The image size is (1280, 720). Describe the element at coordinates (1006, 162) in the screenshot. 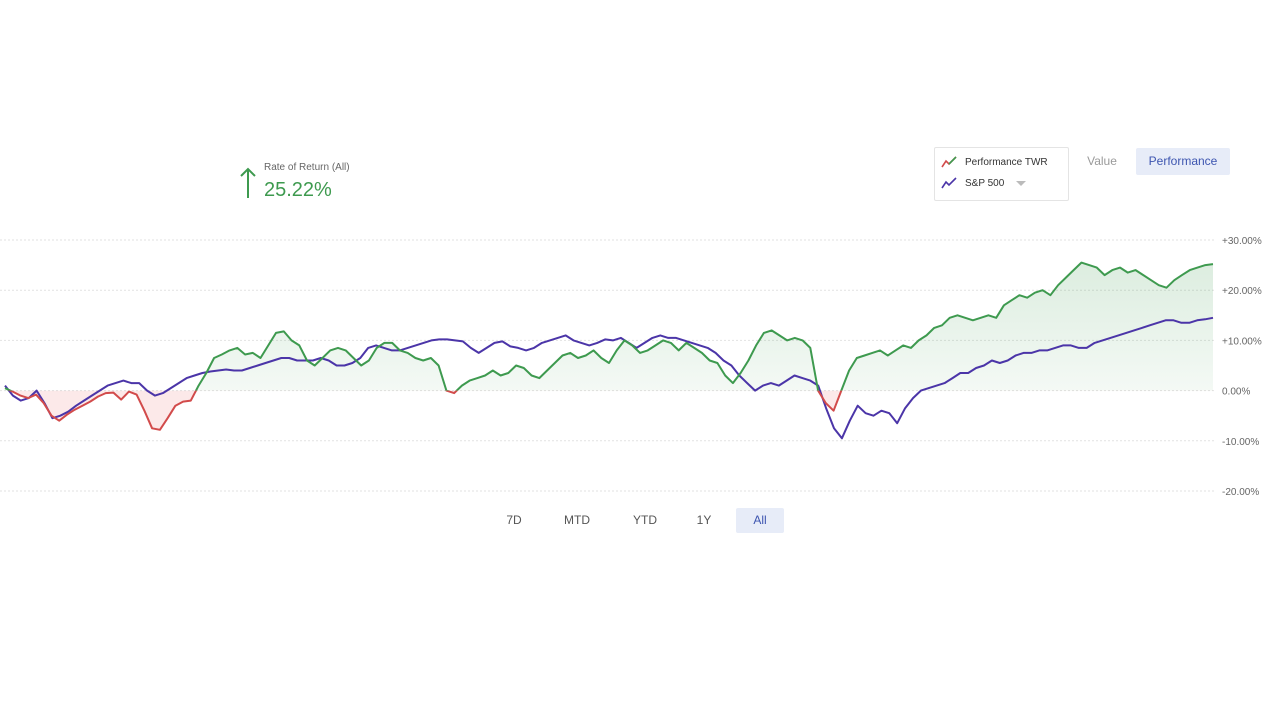

I see `legend-label: Performance TWR` at that location.